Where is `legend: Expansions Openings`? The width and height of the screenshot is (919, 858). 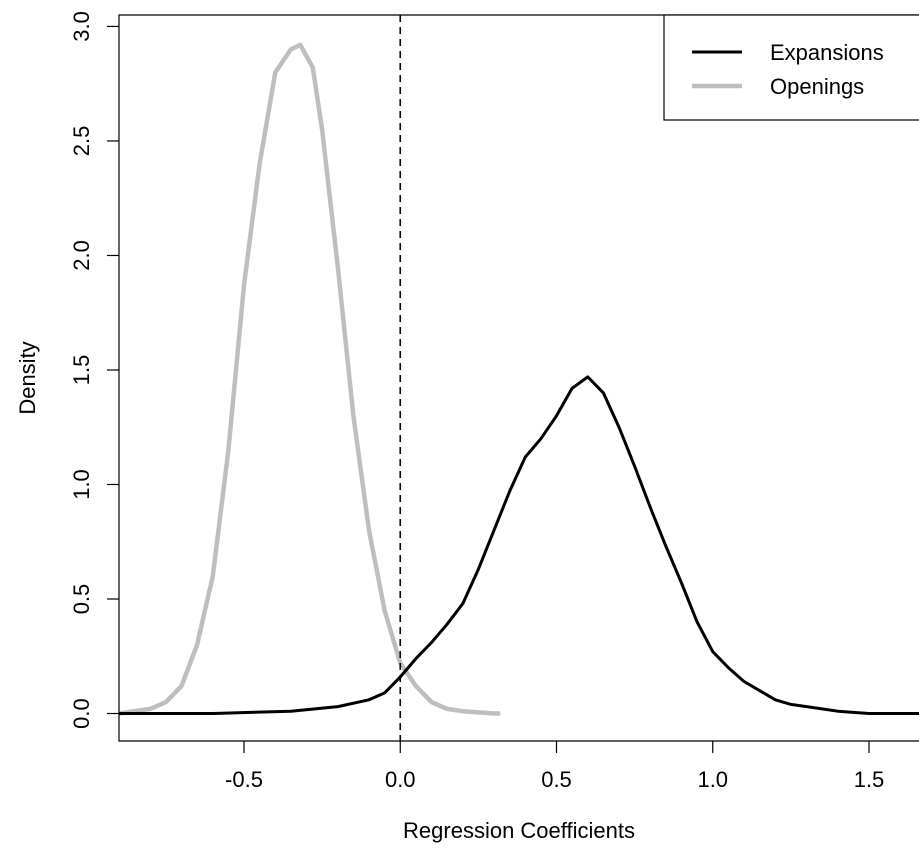 legend: Expansions Openings is located at coordinates (791, 67).